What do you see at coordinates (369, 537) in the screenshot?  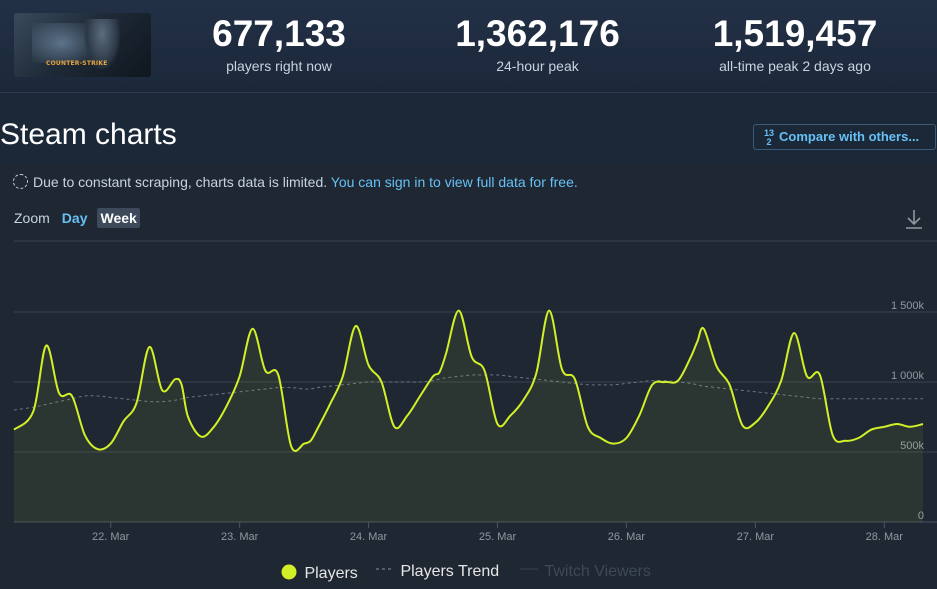 I see `x-tick-label: 24. Mar` at bounding box center [369, 537].